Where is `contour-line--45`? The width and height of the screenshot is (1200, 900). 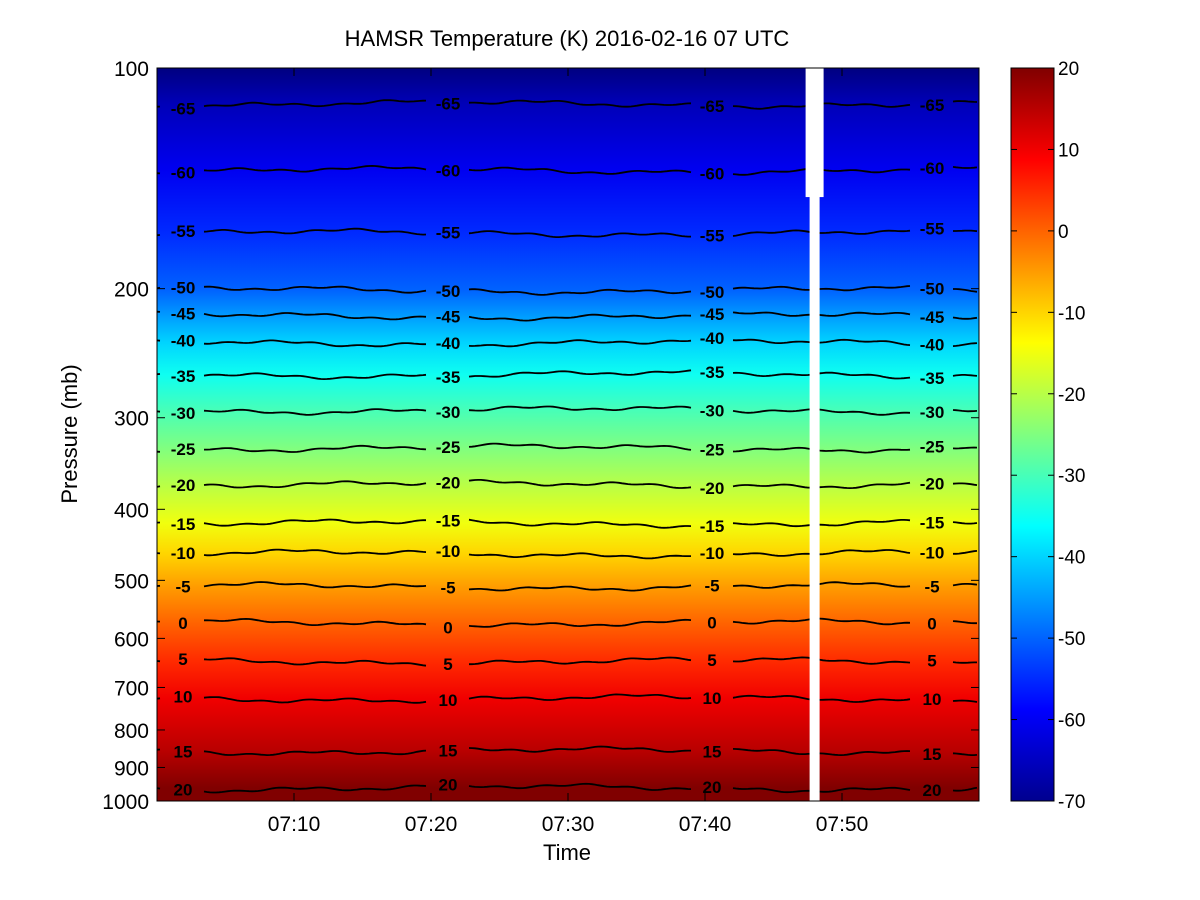 contour-line--45 is located at coordinates (567, 316).